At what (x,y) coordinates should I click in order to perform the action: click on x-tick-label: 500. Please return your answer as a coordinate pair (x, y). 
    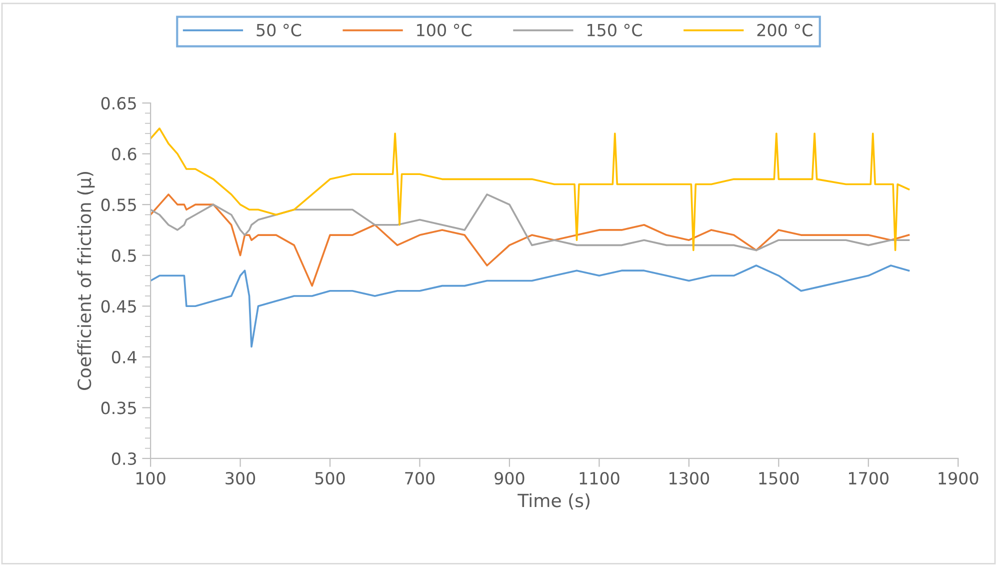
    Looking at the image, I should click on (330, 478).